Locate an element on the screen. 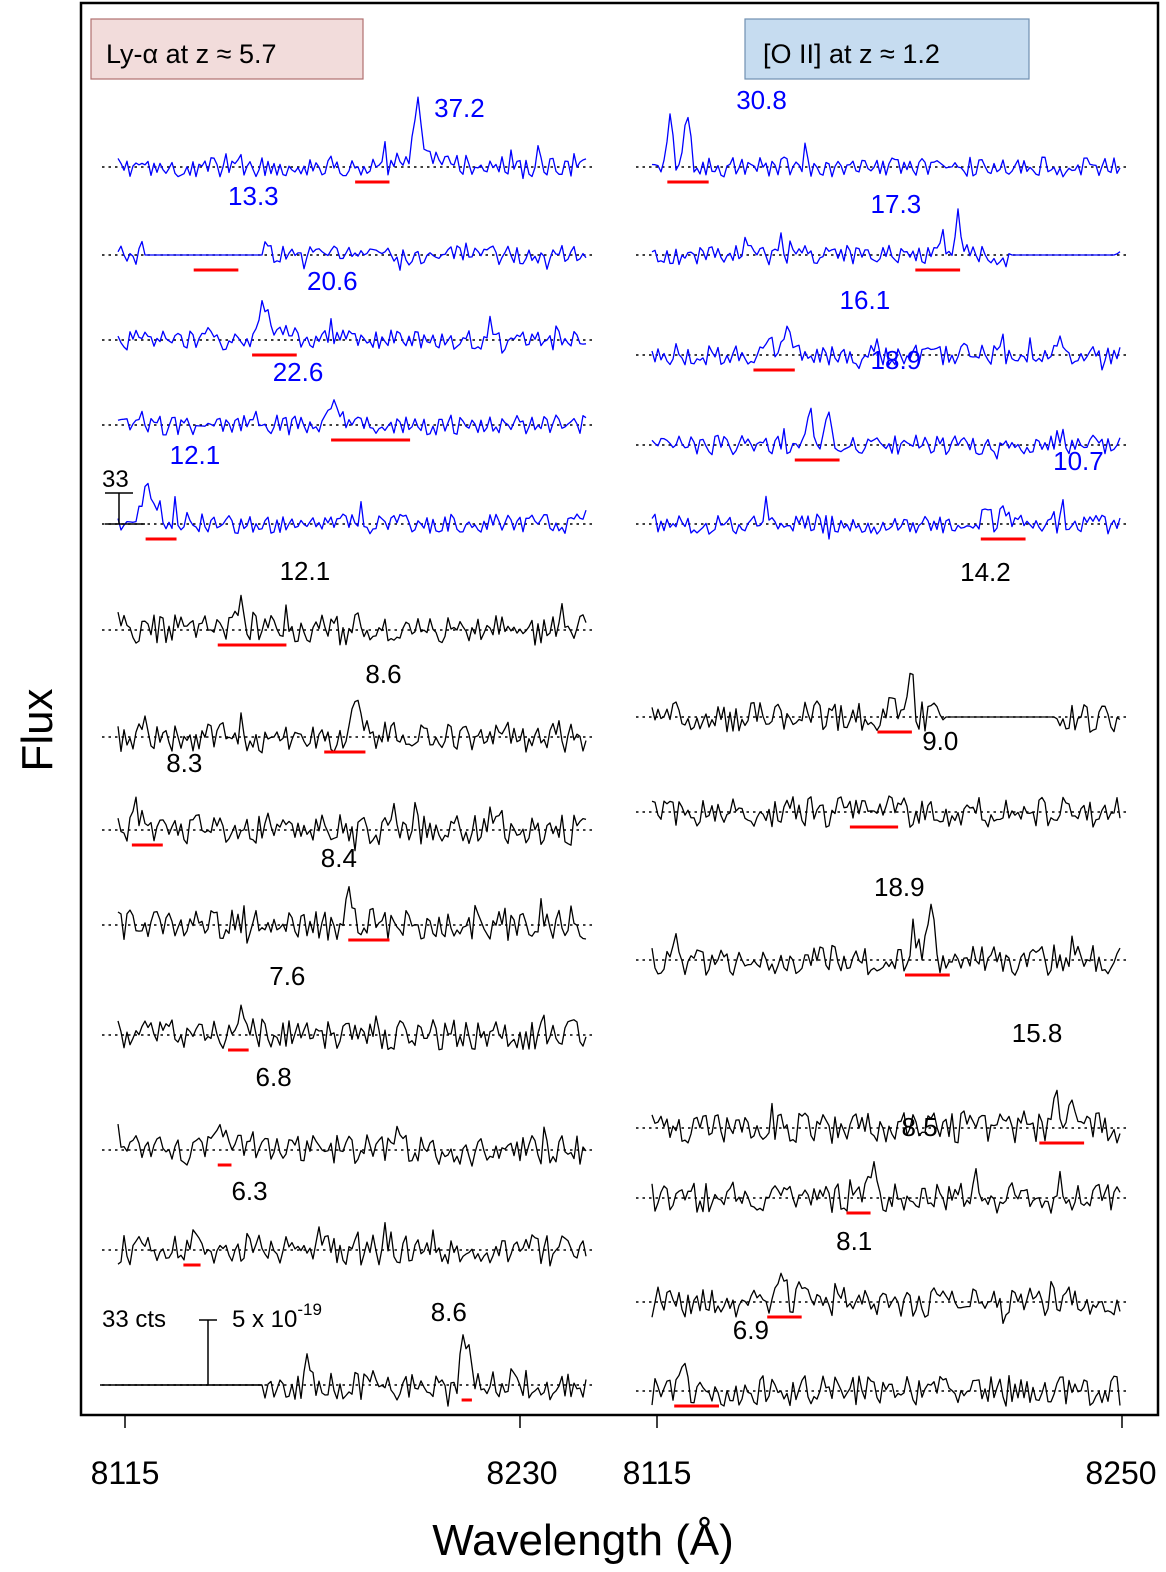 The width and height of the screenshot is (1166, 1572). flux-value-label: 37.2 is located at coordinates (459, 108).